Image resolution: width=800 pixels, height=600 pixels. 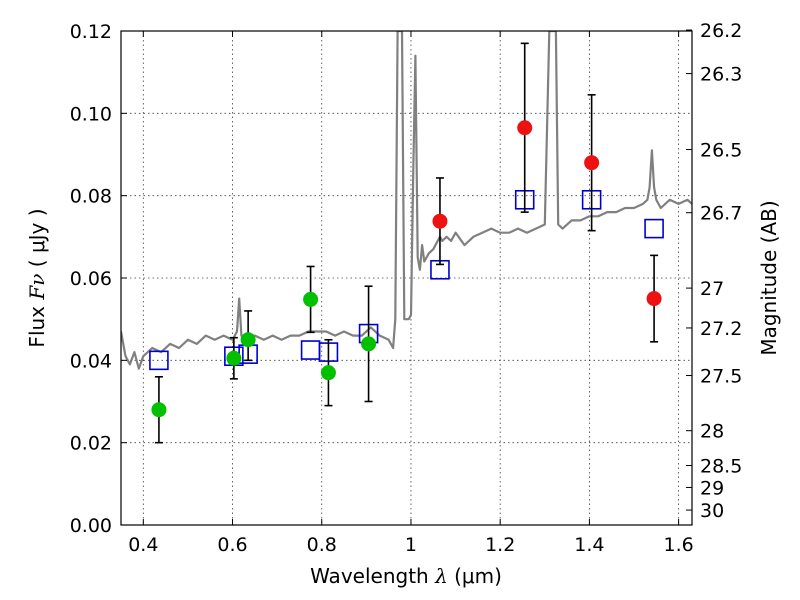 I want to click on mag-tick-label: 27.5, so click(x=721, y=377).